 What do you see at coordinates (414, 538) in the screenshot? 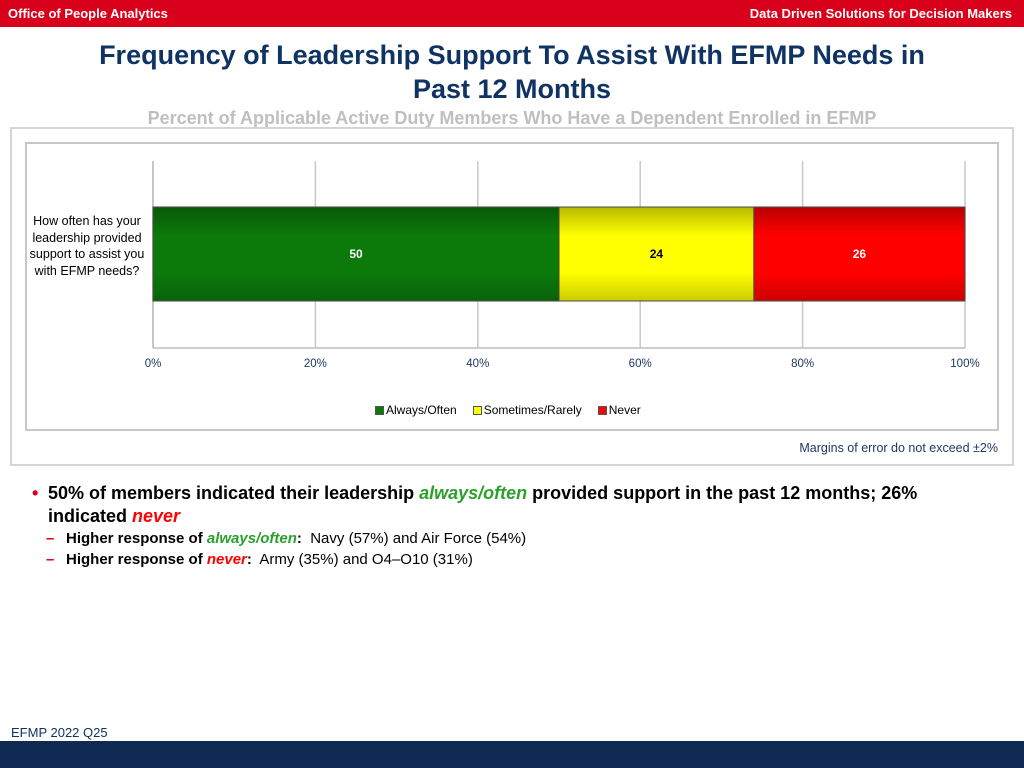
I see `sub-text: Navy (57%) and Air Force (54%)` at bounding box center [414, 538].